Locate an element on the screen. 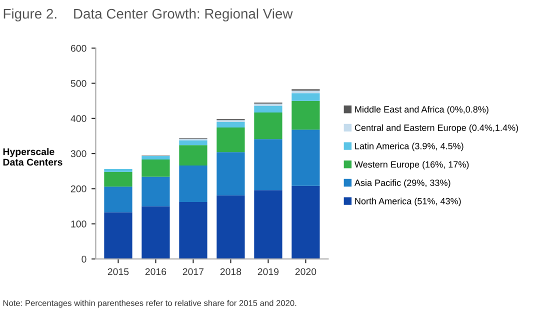  text: Note: Percentages within parentheses refer to relative share for 2015 and 2020. is located at coordinates (149, 304).